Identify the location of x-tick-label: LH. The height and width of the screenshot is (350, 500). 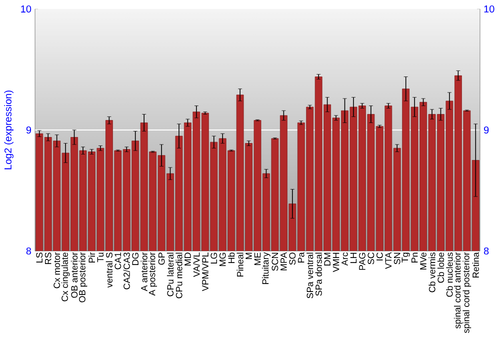
(353, 257).